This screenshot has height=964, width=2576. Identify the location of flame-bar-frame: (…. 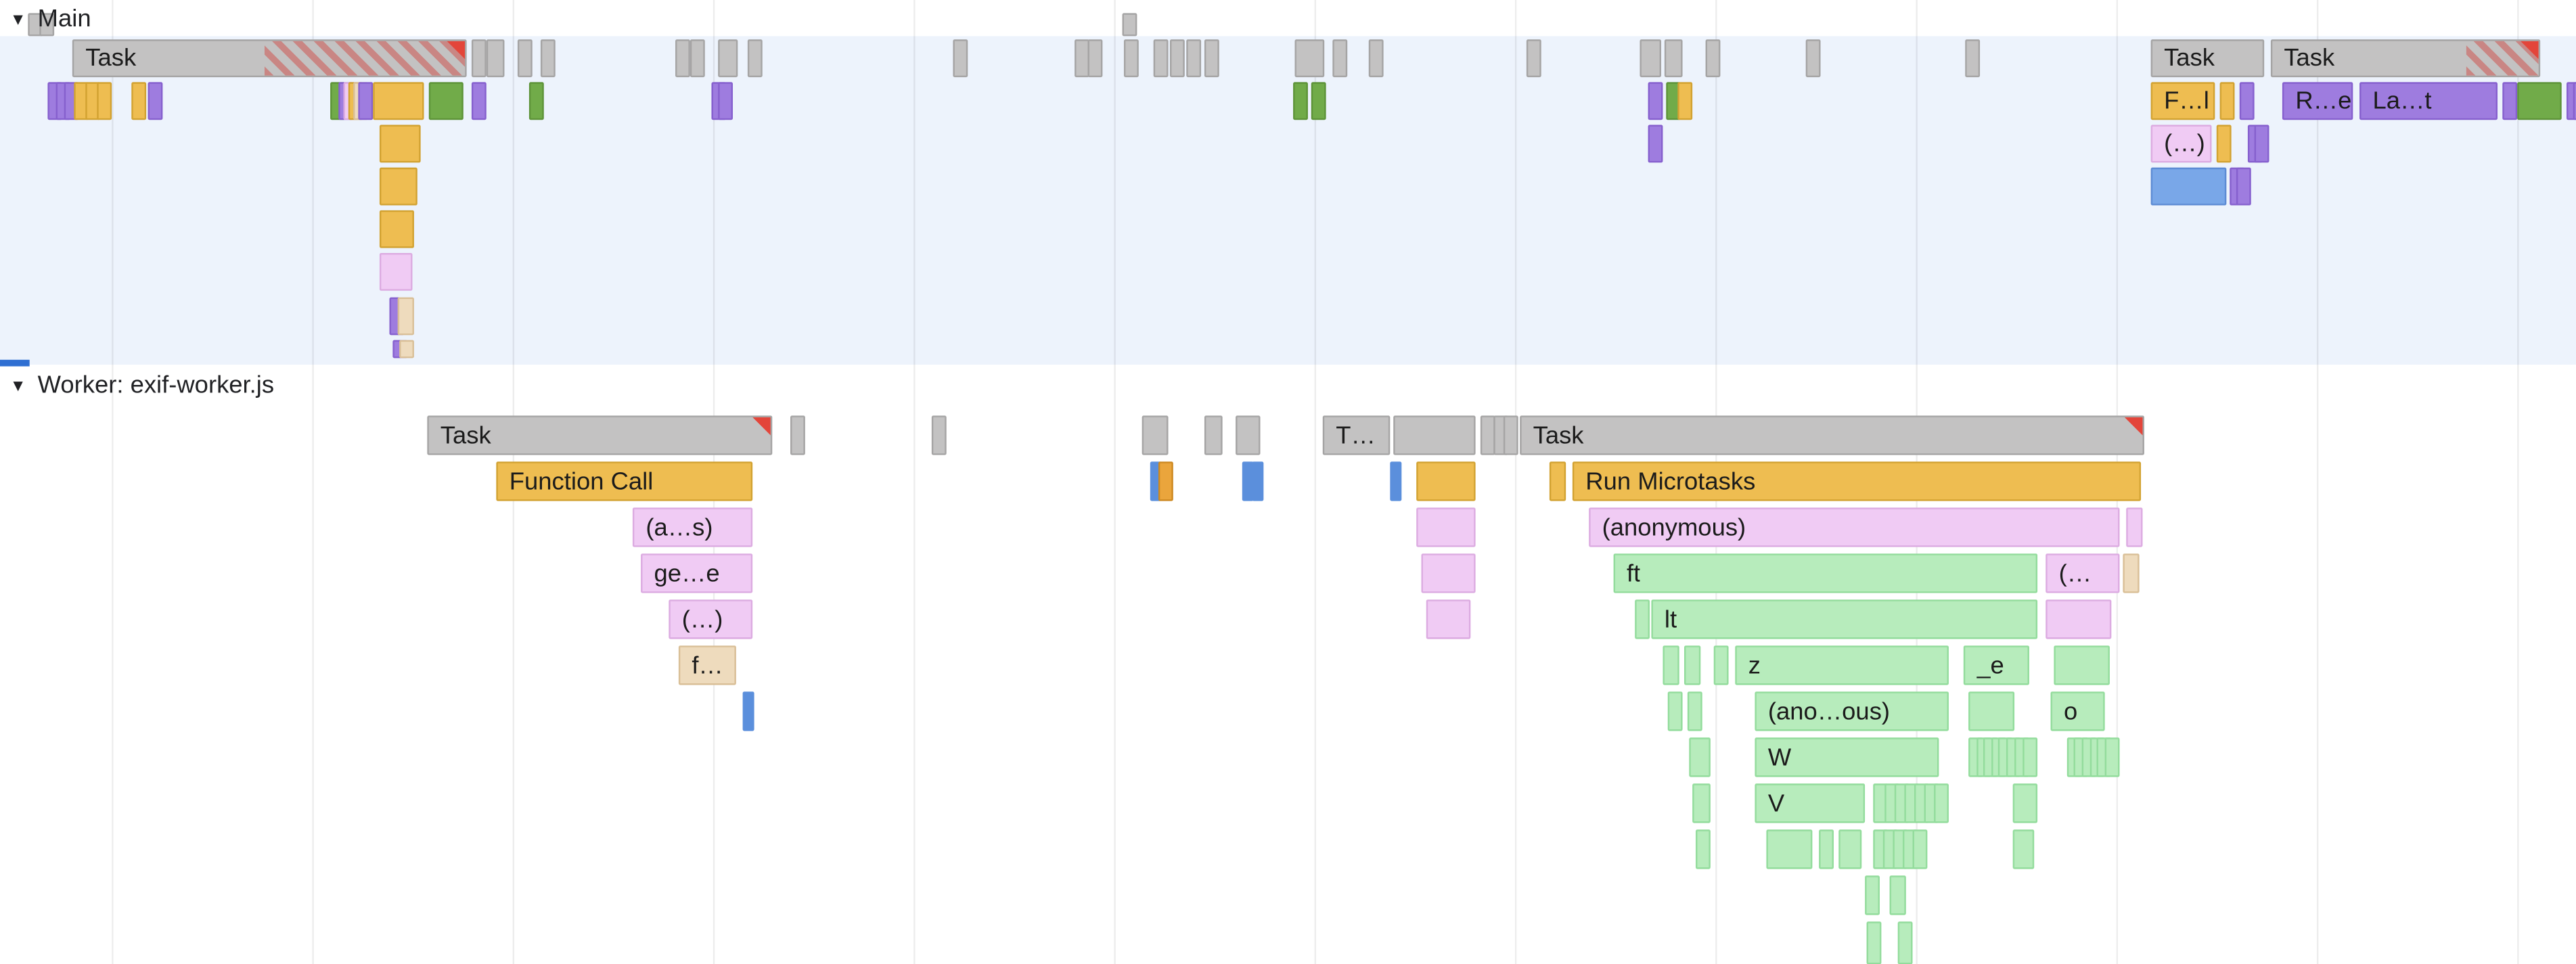
(2083, 573).